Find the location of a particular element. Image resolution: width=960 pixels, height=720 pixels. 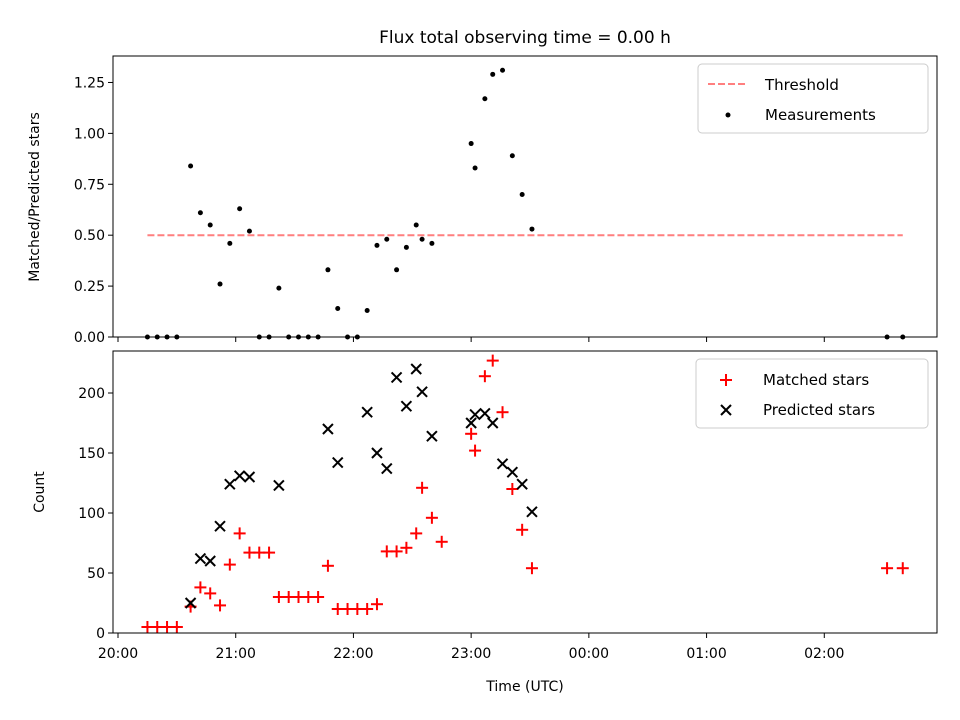

threshold-legend-label: Threshold is located at coordinates (801, 85).